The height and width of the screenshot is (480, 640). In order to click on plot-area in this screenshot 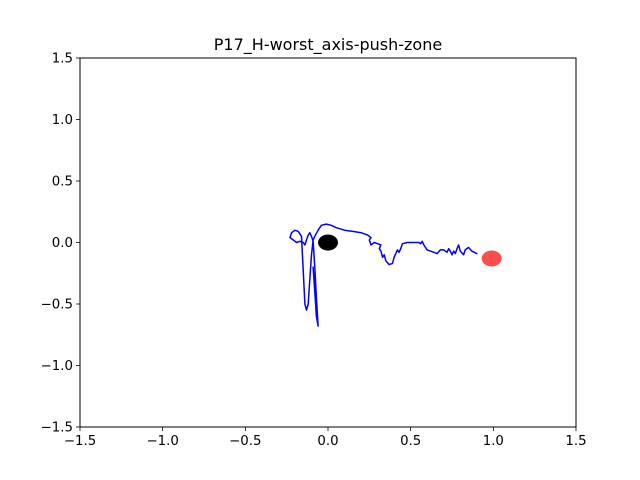, I will do `click(395, 275)`.